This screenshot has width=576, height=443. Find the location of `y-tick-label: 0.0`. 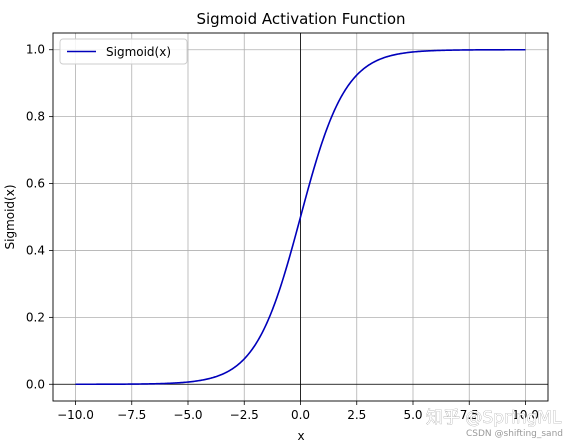

y-tick-label: 0.0 is located at coordinates (35, 384).